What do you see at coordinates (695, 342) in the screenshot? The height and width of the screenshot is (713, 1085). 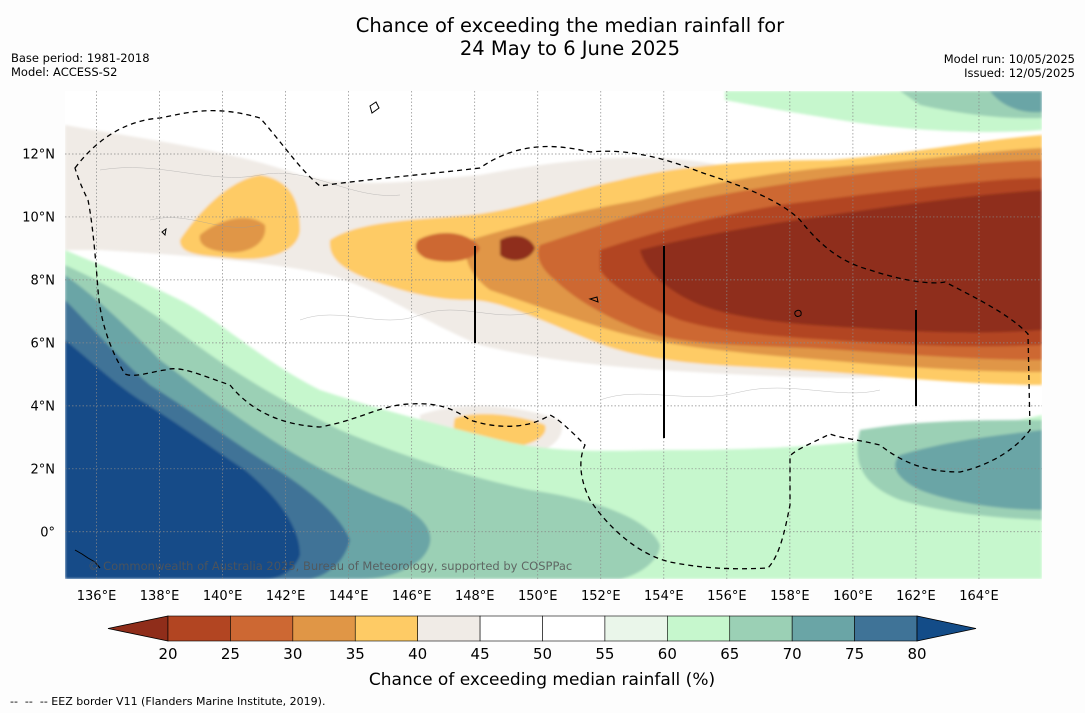 I see `island-markers` at bounding box center [695, 342].